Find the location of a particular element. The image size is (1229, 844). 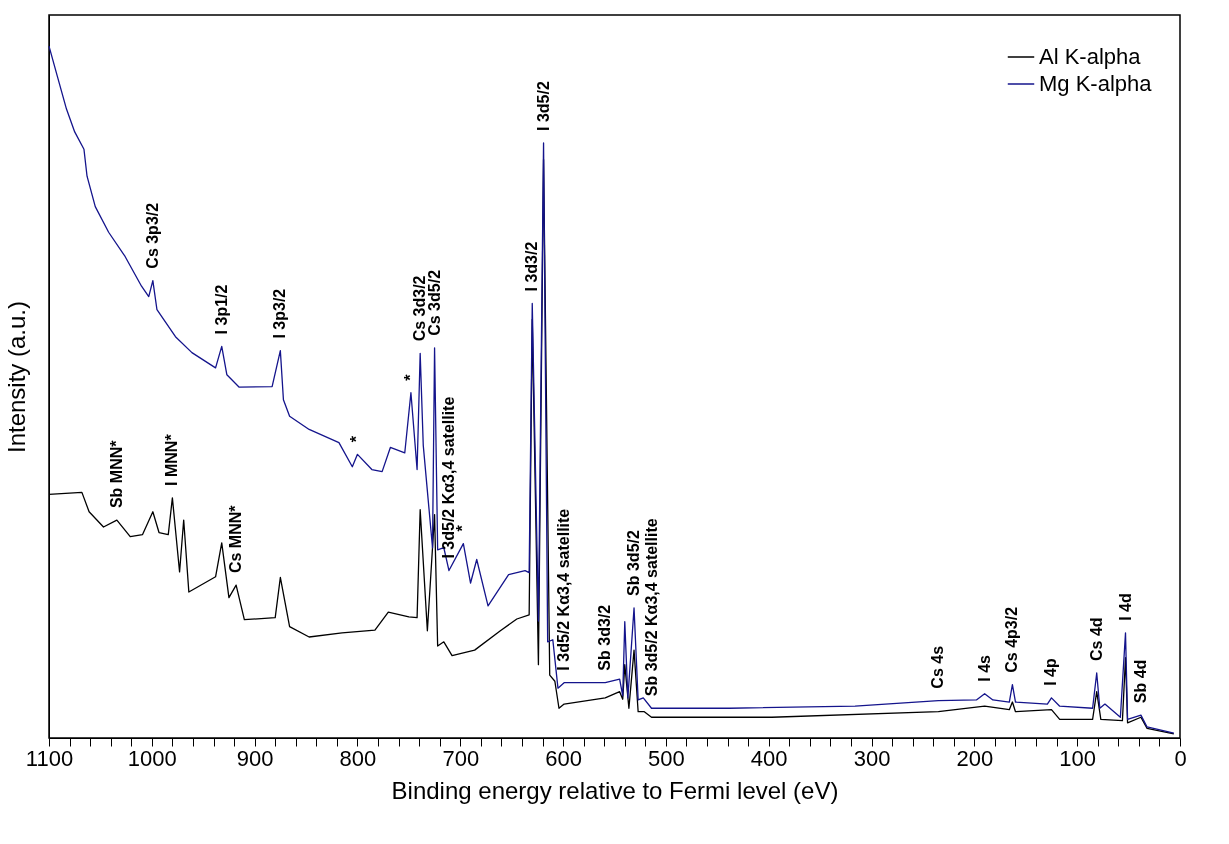

annotation: Sb MNN* is located at coordinates (116, 474).